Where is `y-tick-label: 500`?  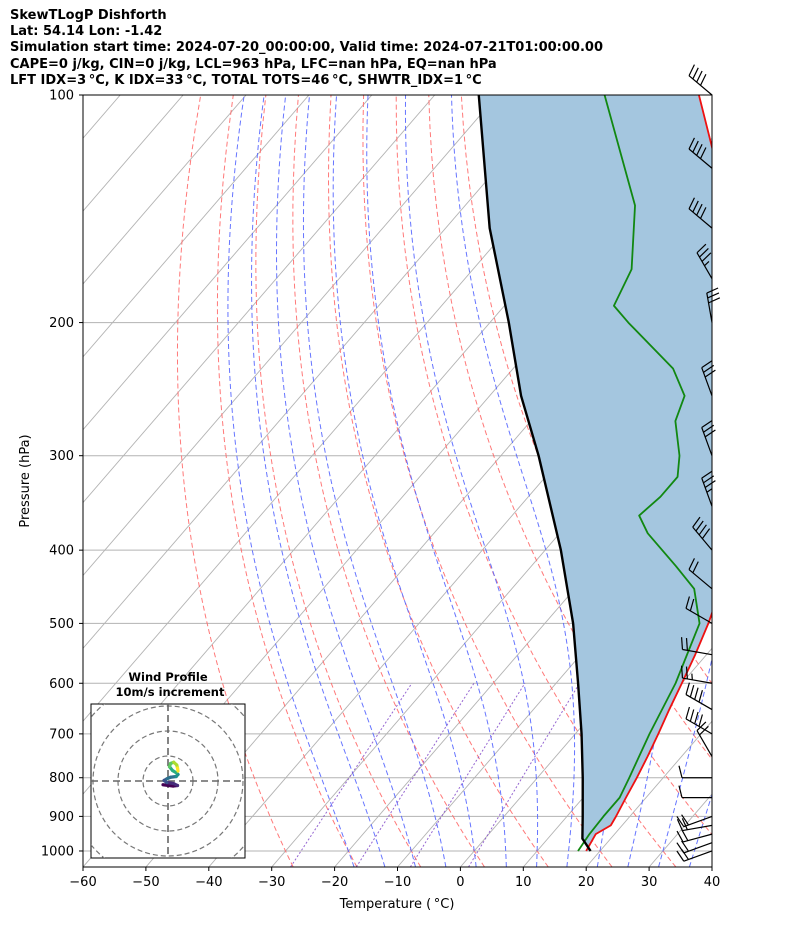
y-tick-label: 500 is located at coordinates (61, 624).